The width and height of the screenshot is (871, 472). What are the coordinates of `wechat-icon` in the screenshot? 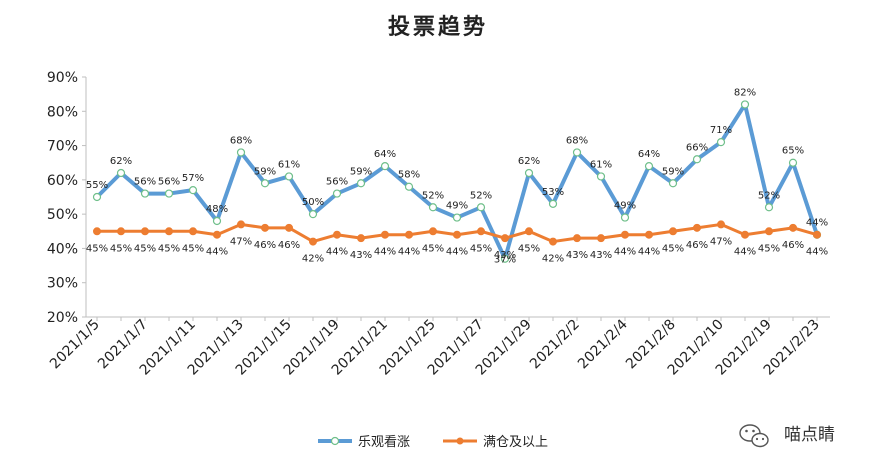 It's located at (754, 436).